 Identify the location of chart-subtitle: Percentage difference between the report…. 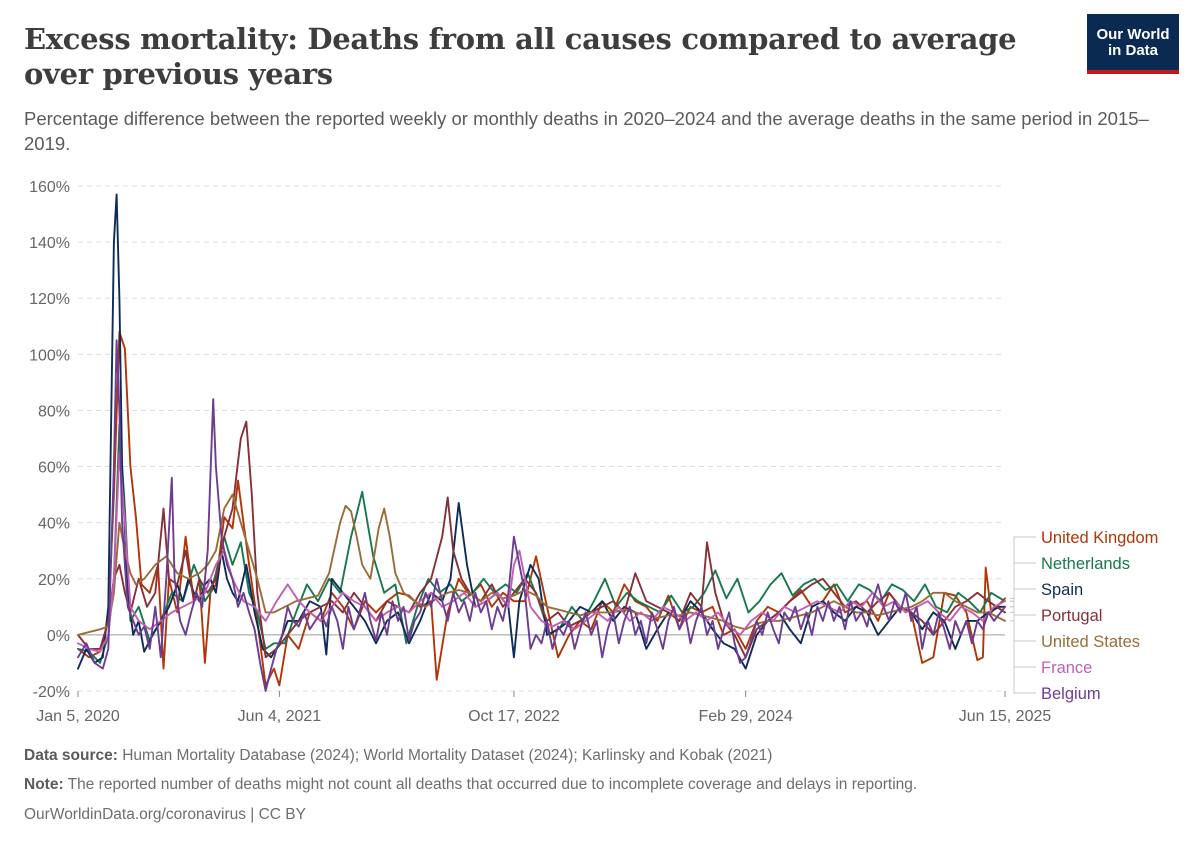
(586, 131).